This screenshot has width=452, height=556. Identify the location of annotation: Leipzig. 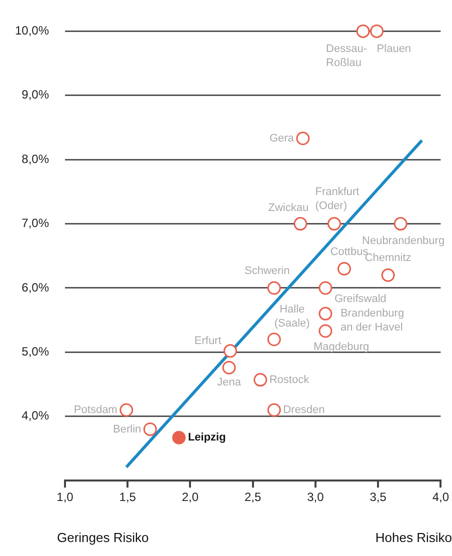
(207, 438).